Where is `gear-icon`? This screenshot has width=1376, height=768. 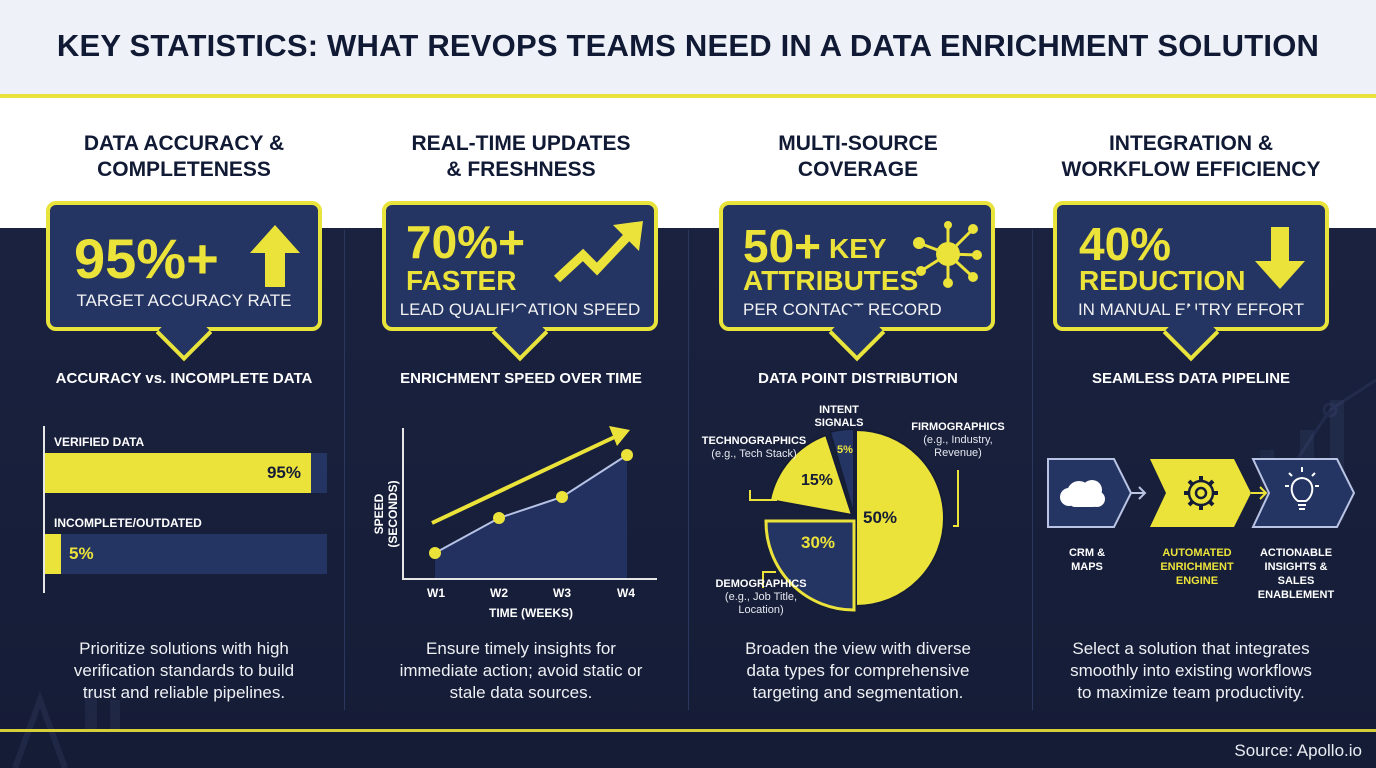 gear-icon is located at coordinates (1201, 493).